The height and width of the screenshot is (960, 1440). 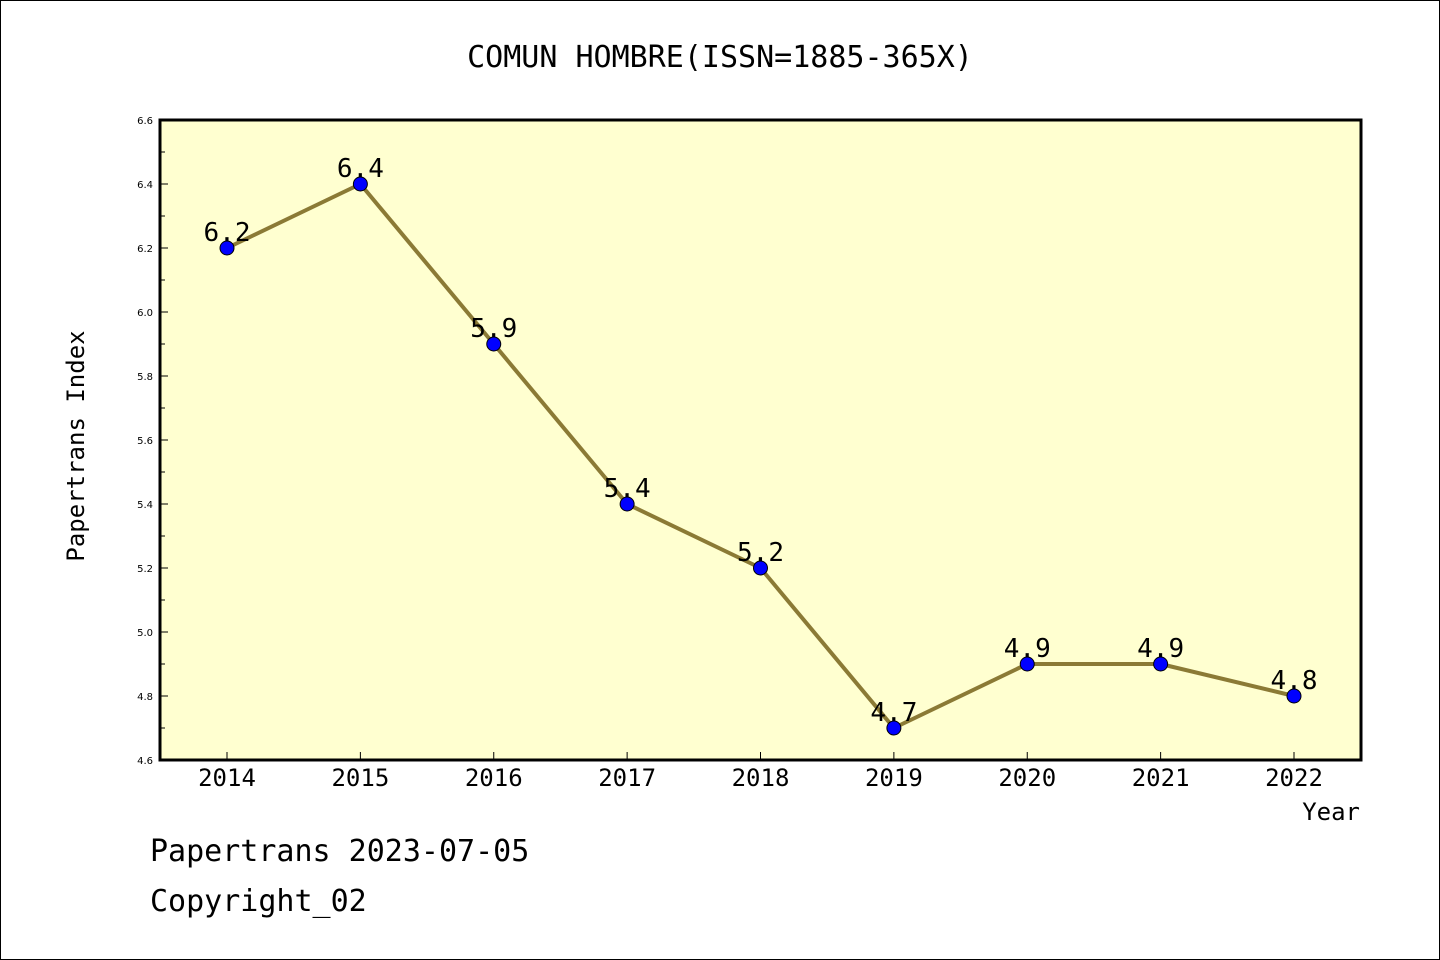 I want to click on data-label: 4.8, so click(x=1294, y=681).